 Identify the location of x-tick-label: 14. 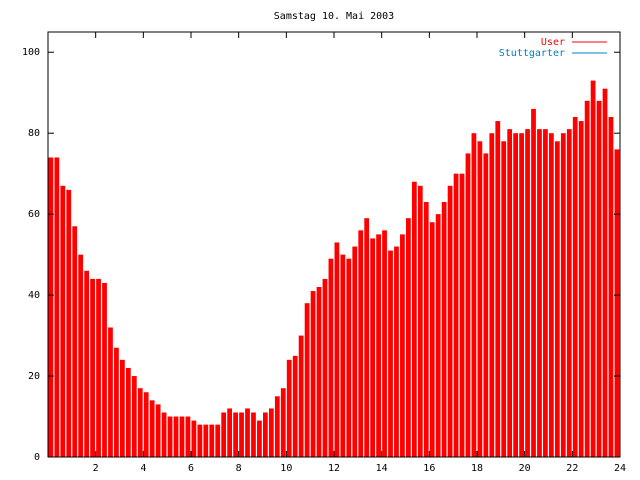
(382, 468).